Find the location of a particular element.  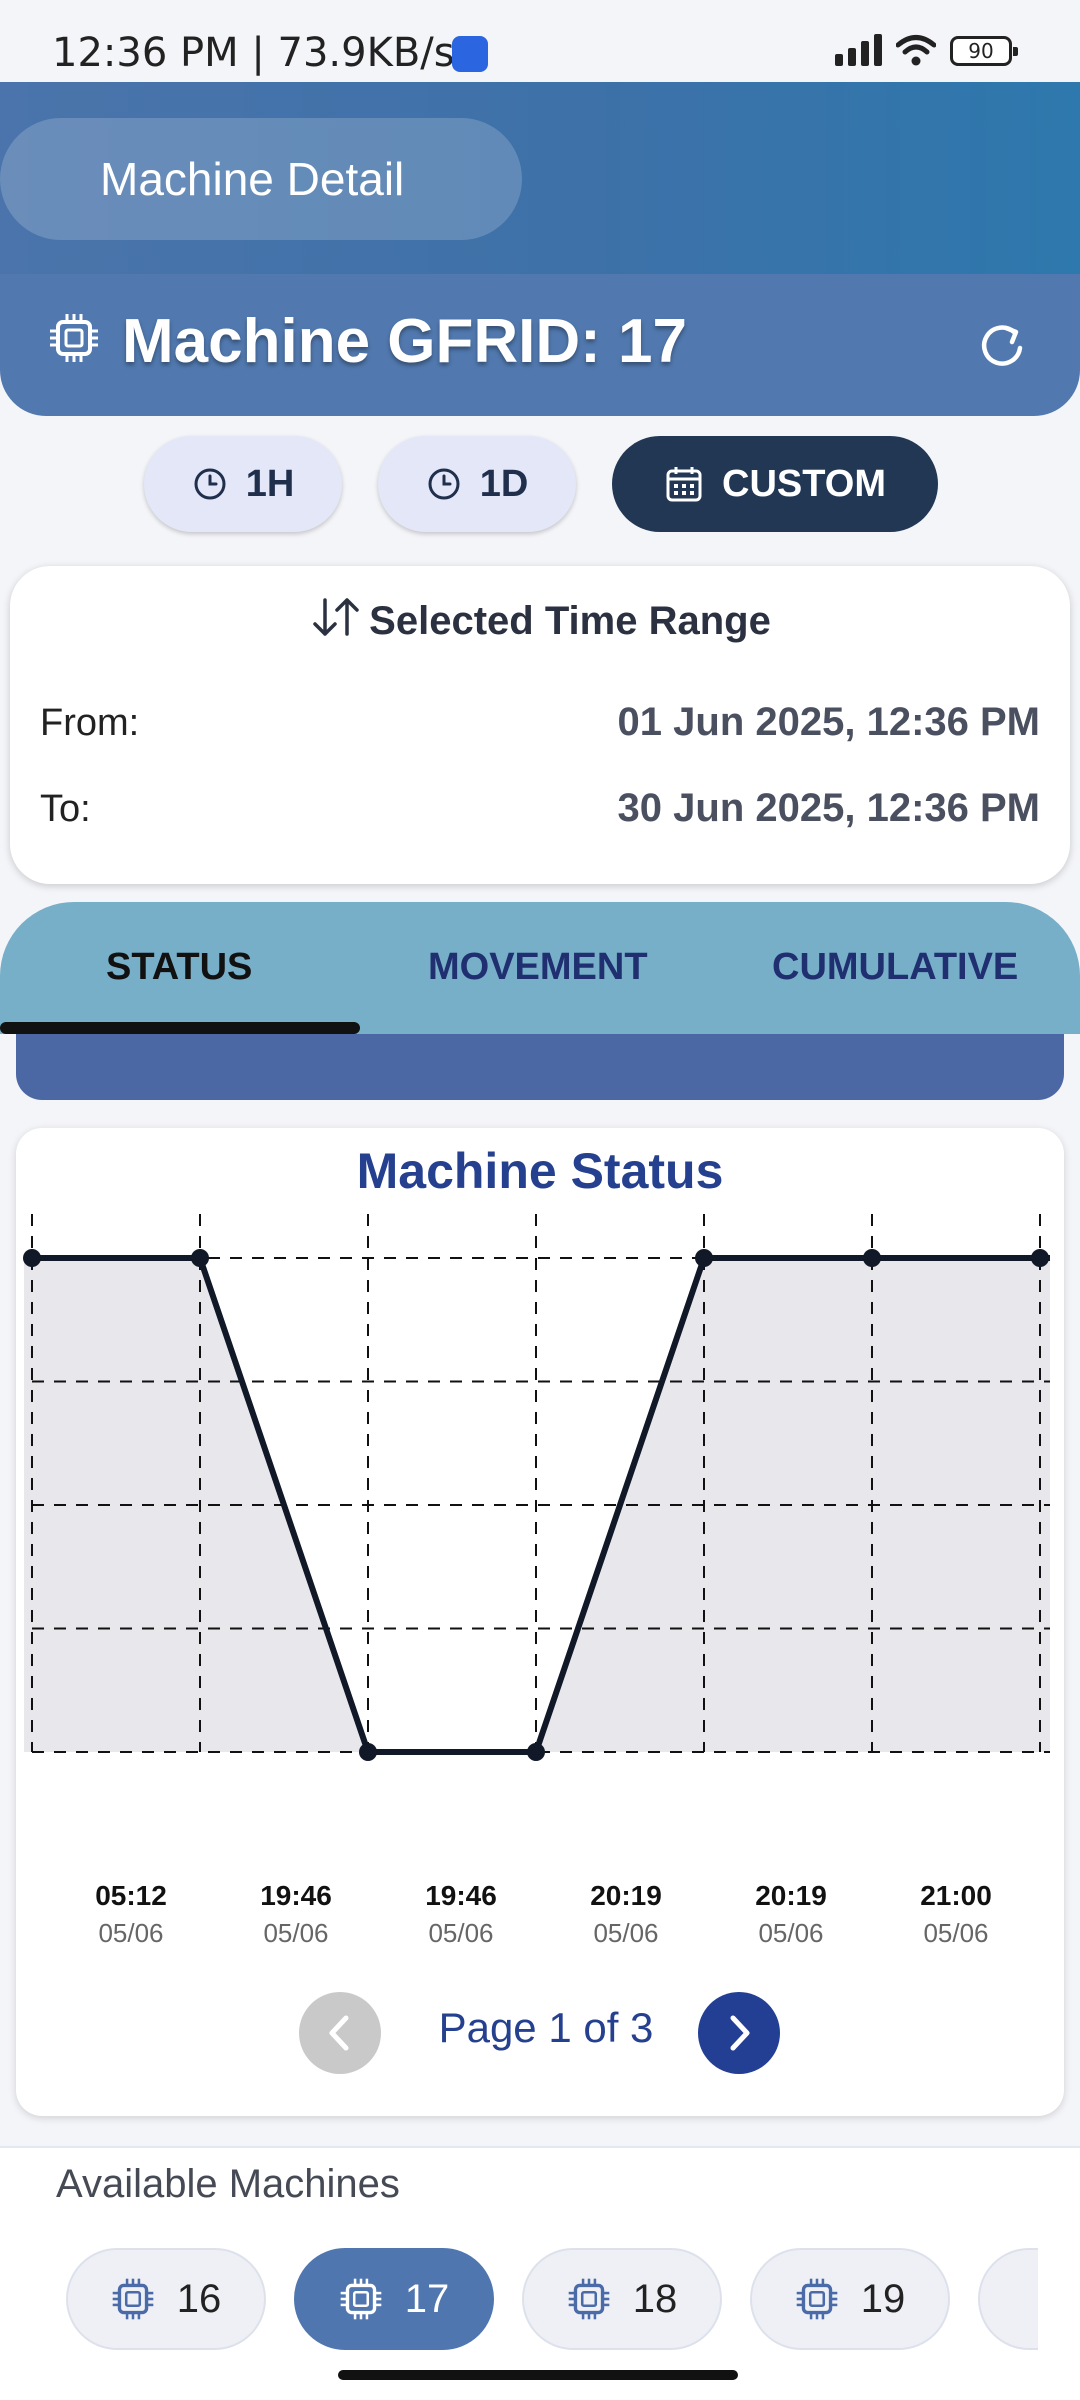

to-label: To: is located at coordinates (65, 809).